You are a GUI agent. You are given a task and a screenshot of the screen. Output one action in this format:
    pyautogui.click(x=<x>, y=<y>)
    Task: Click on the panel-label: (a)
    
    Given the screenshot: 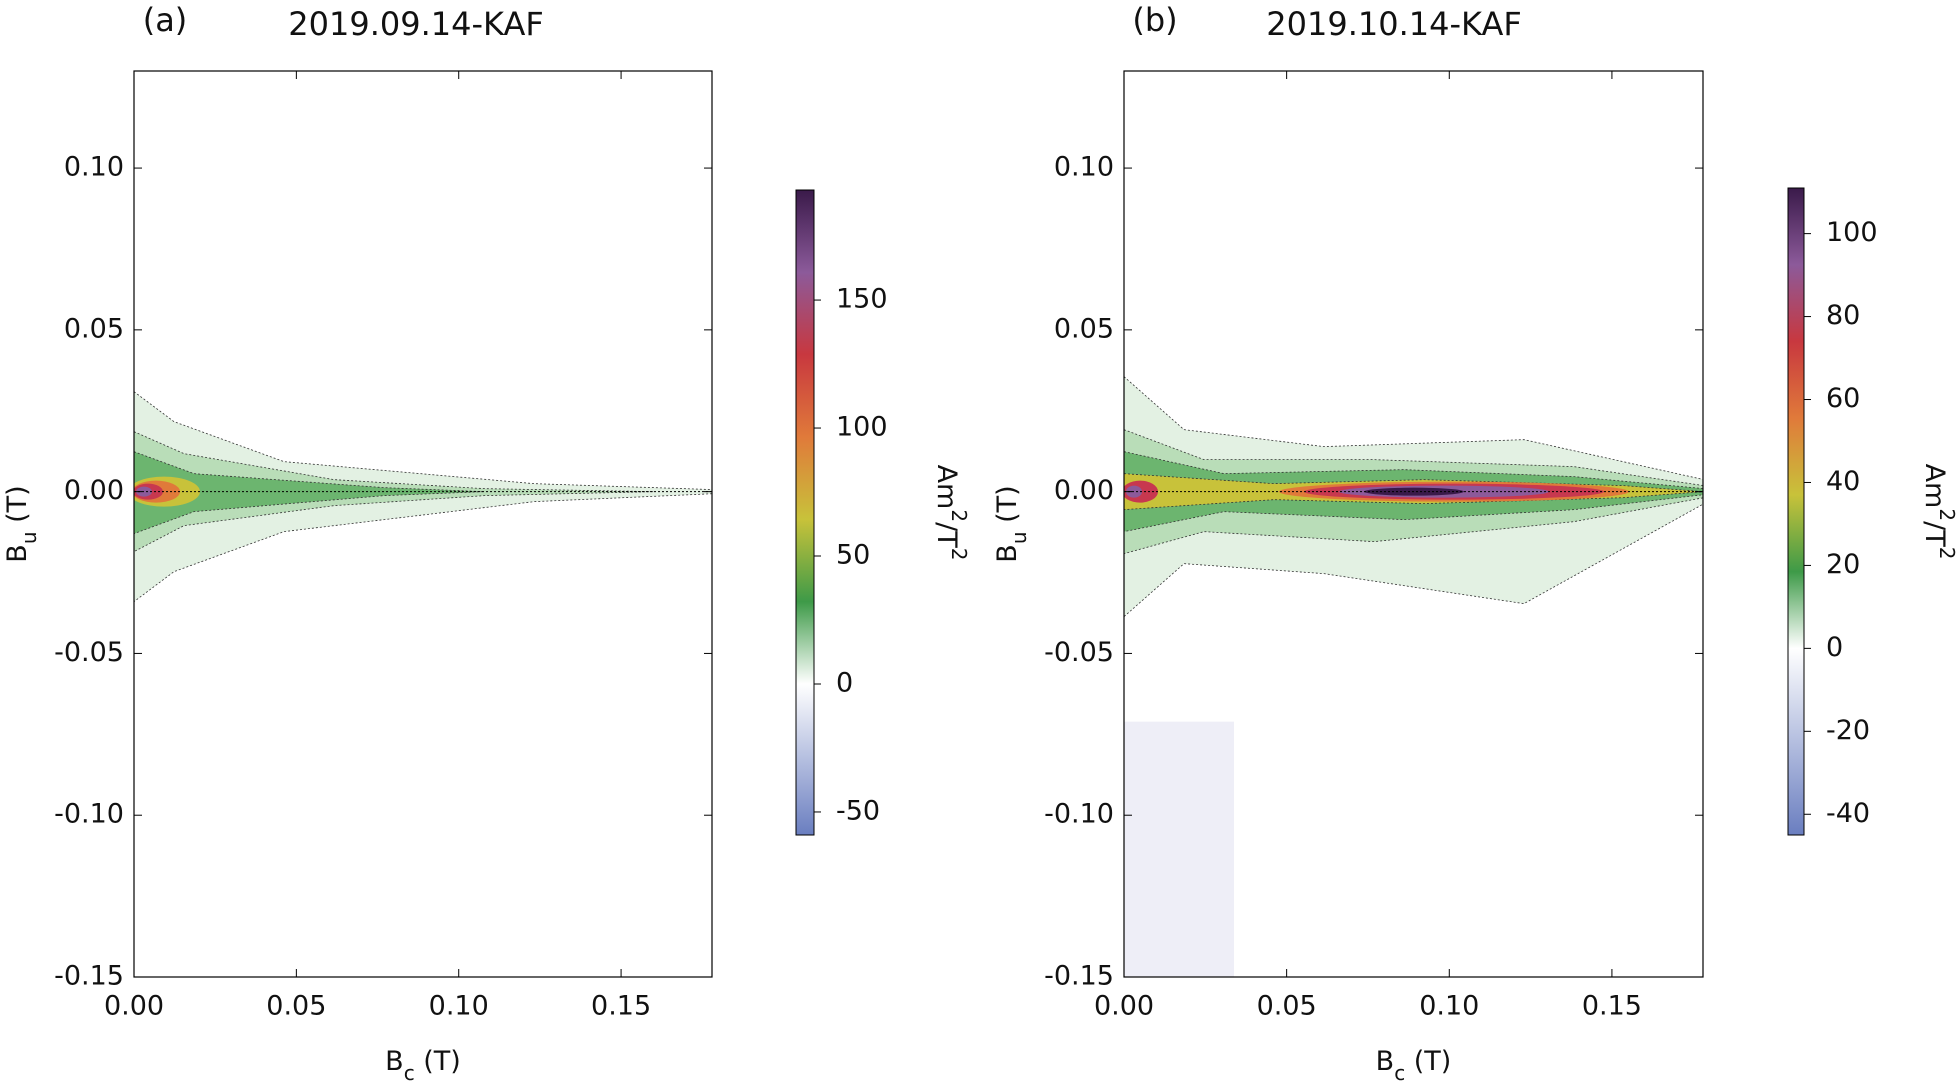 What is the action you would take?
    pyautogui.click(x=165, y=20)
    